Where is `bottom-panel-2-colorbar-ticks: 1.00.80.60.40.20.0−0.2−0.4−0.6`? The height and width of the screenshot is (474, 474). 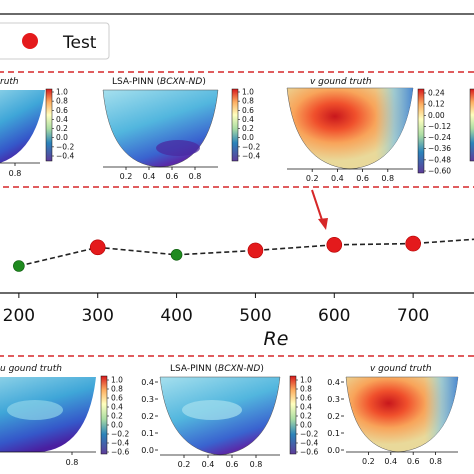 bottom-panel-2-colorbar-ticks: 1.00.80.60.40.20.0−0.2−0.4−0.6 is located at coordinates (307, 416).